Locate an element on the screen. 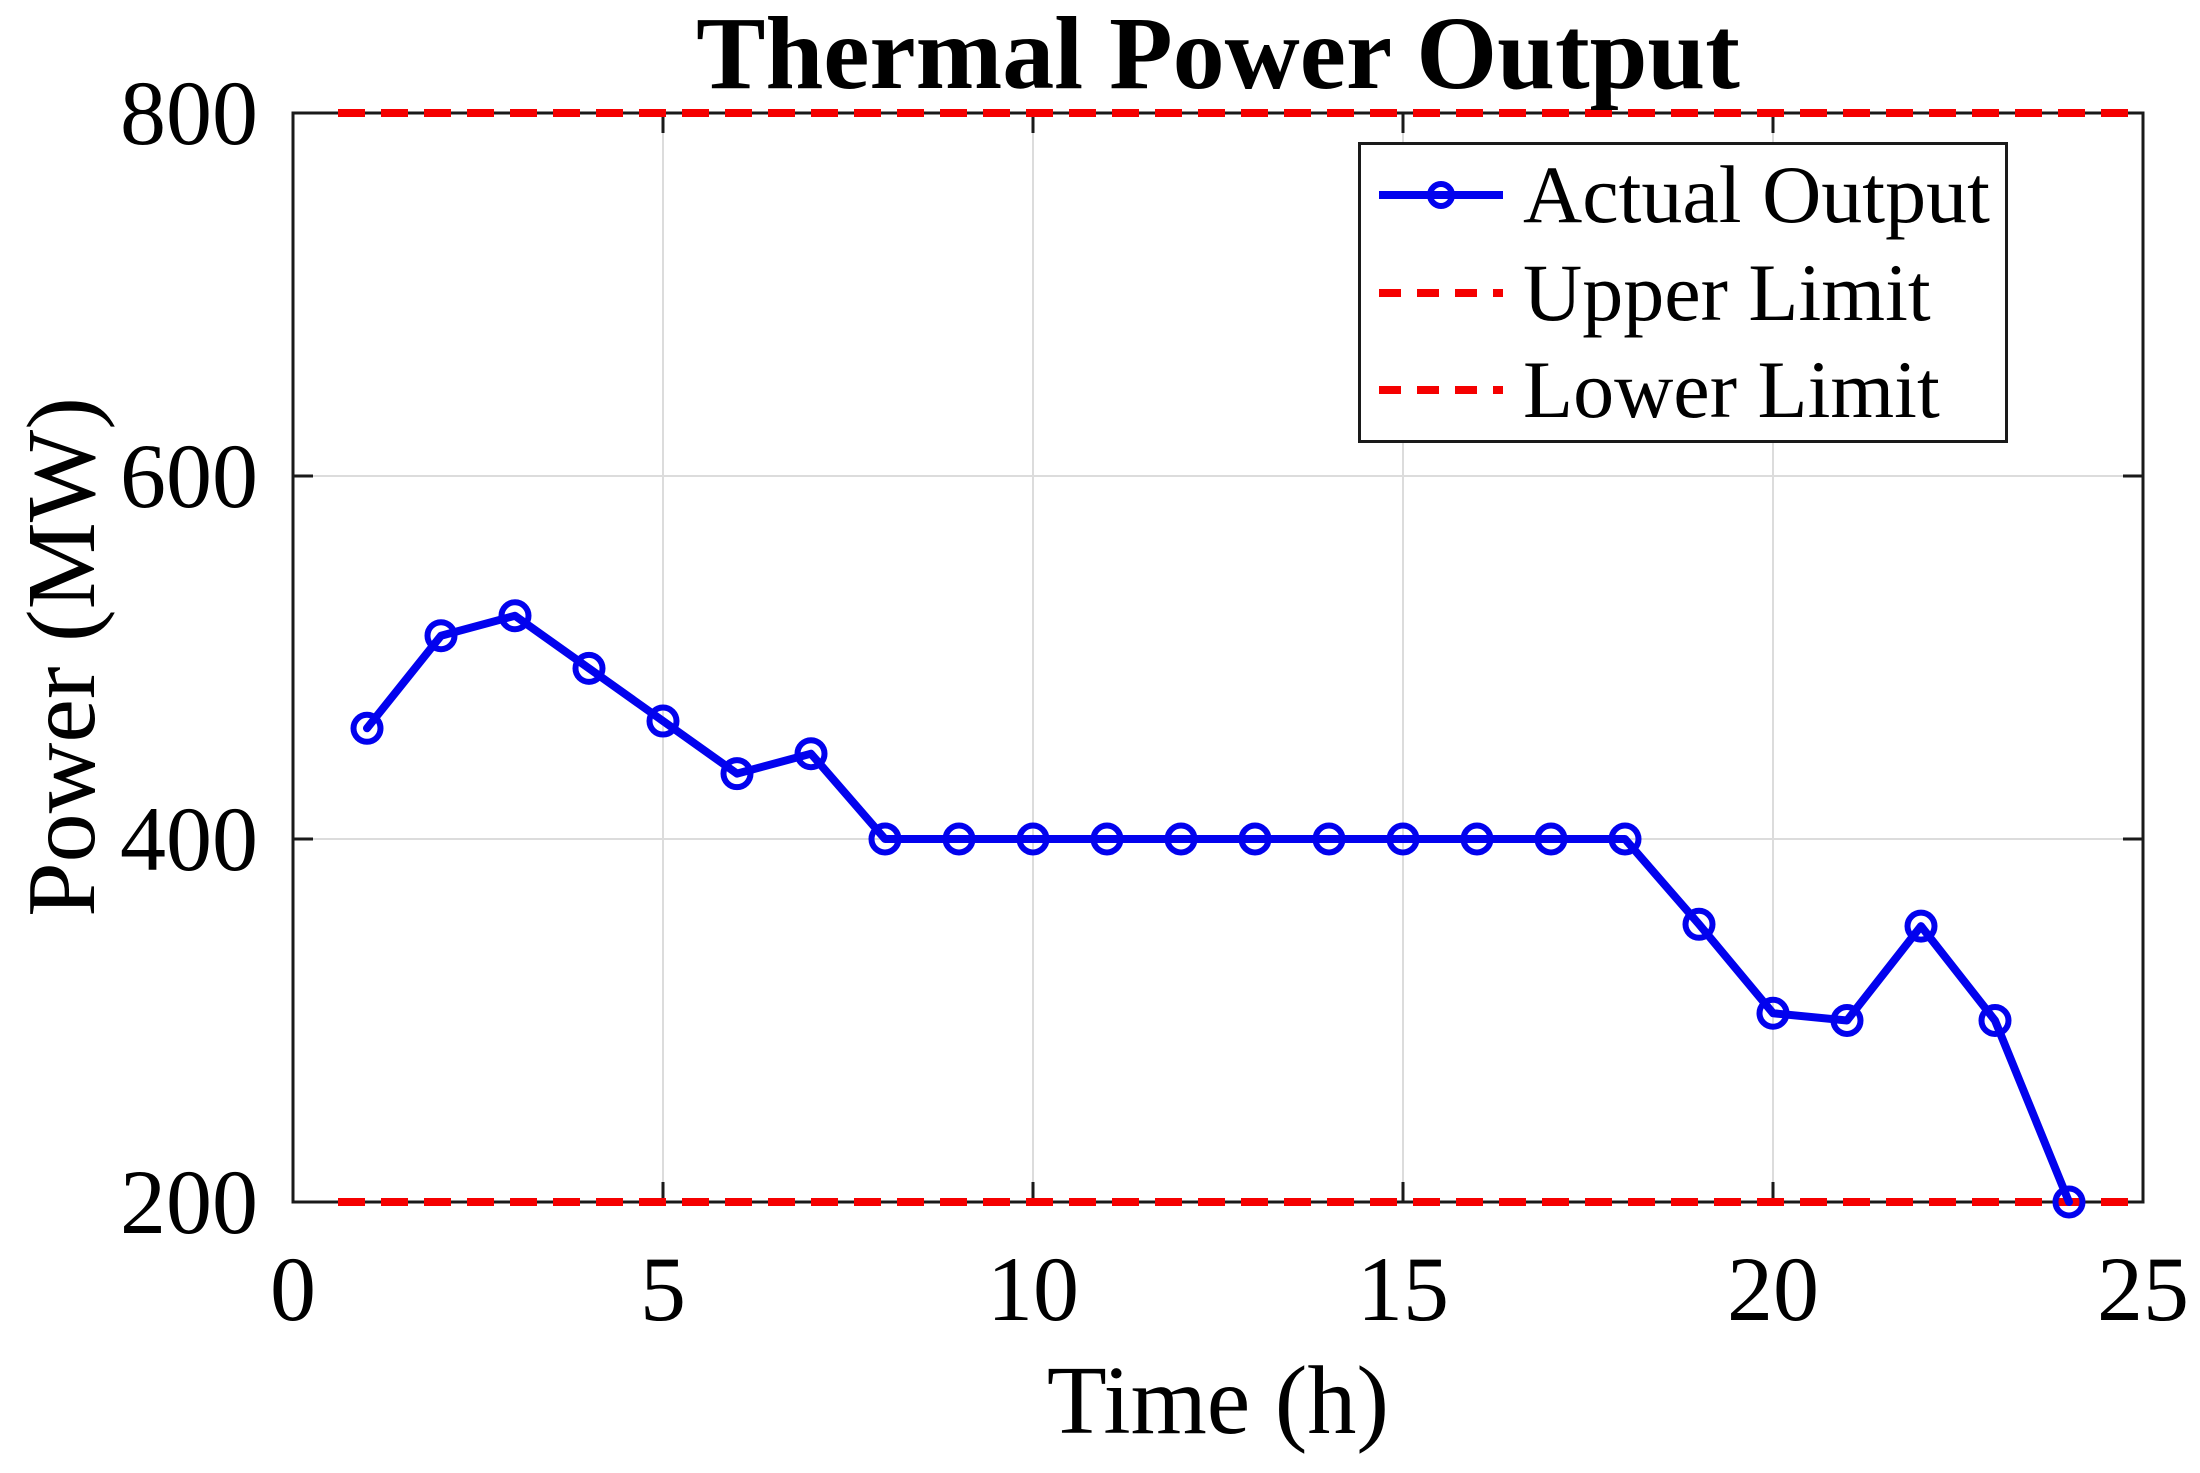 The image size is (2200, 1473). x-tick-label: 10 is located at coordinates (1033, 1289).